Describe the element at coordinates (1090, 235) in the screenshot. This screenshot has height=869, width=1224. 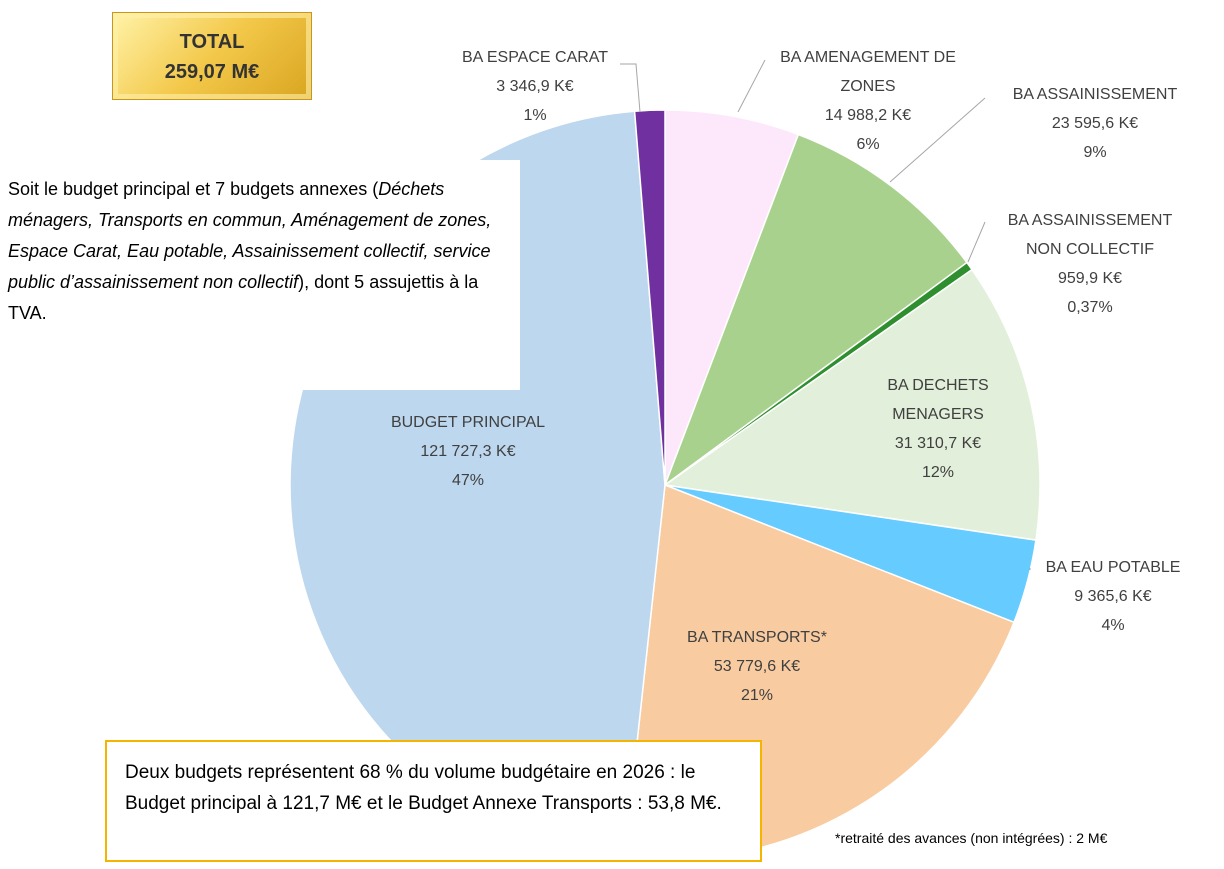
I see `slice-name: BA ASSAINISSEMENT NON COLLECTIF` at that location.